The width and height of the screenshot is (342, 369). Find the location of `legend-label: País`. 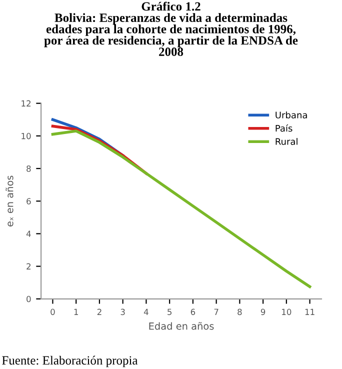

legend-label: País is located at coordinates (284, 128).